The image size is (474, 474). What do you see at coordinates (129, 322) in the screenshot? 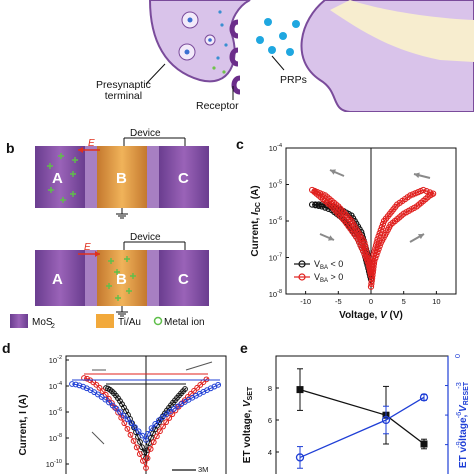
I see `legend-tiau: Ti/Au` at bounding box center [129, 322].